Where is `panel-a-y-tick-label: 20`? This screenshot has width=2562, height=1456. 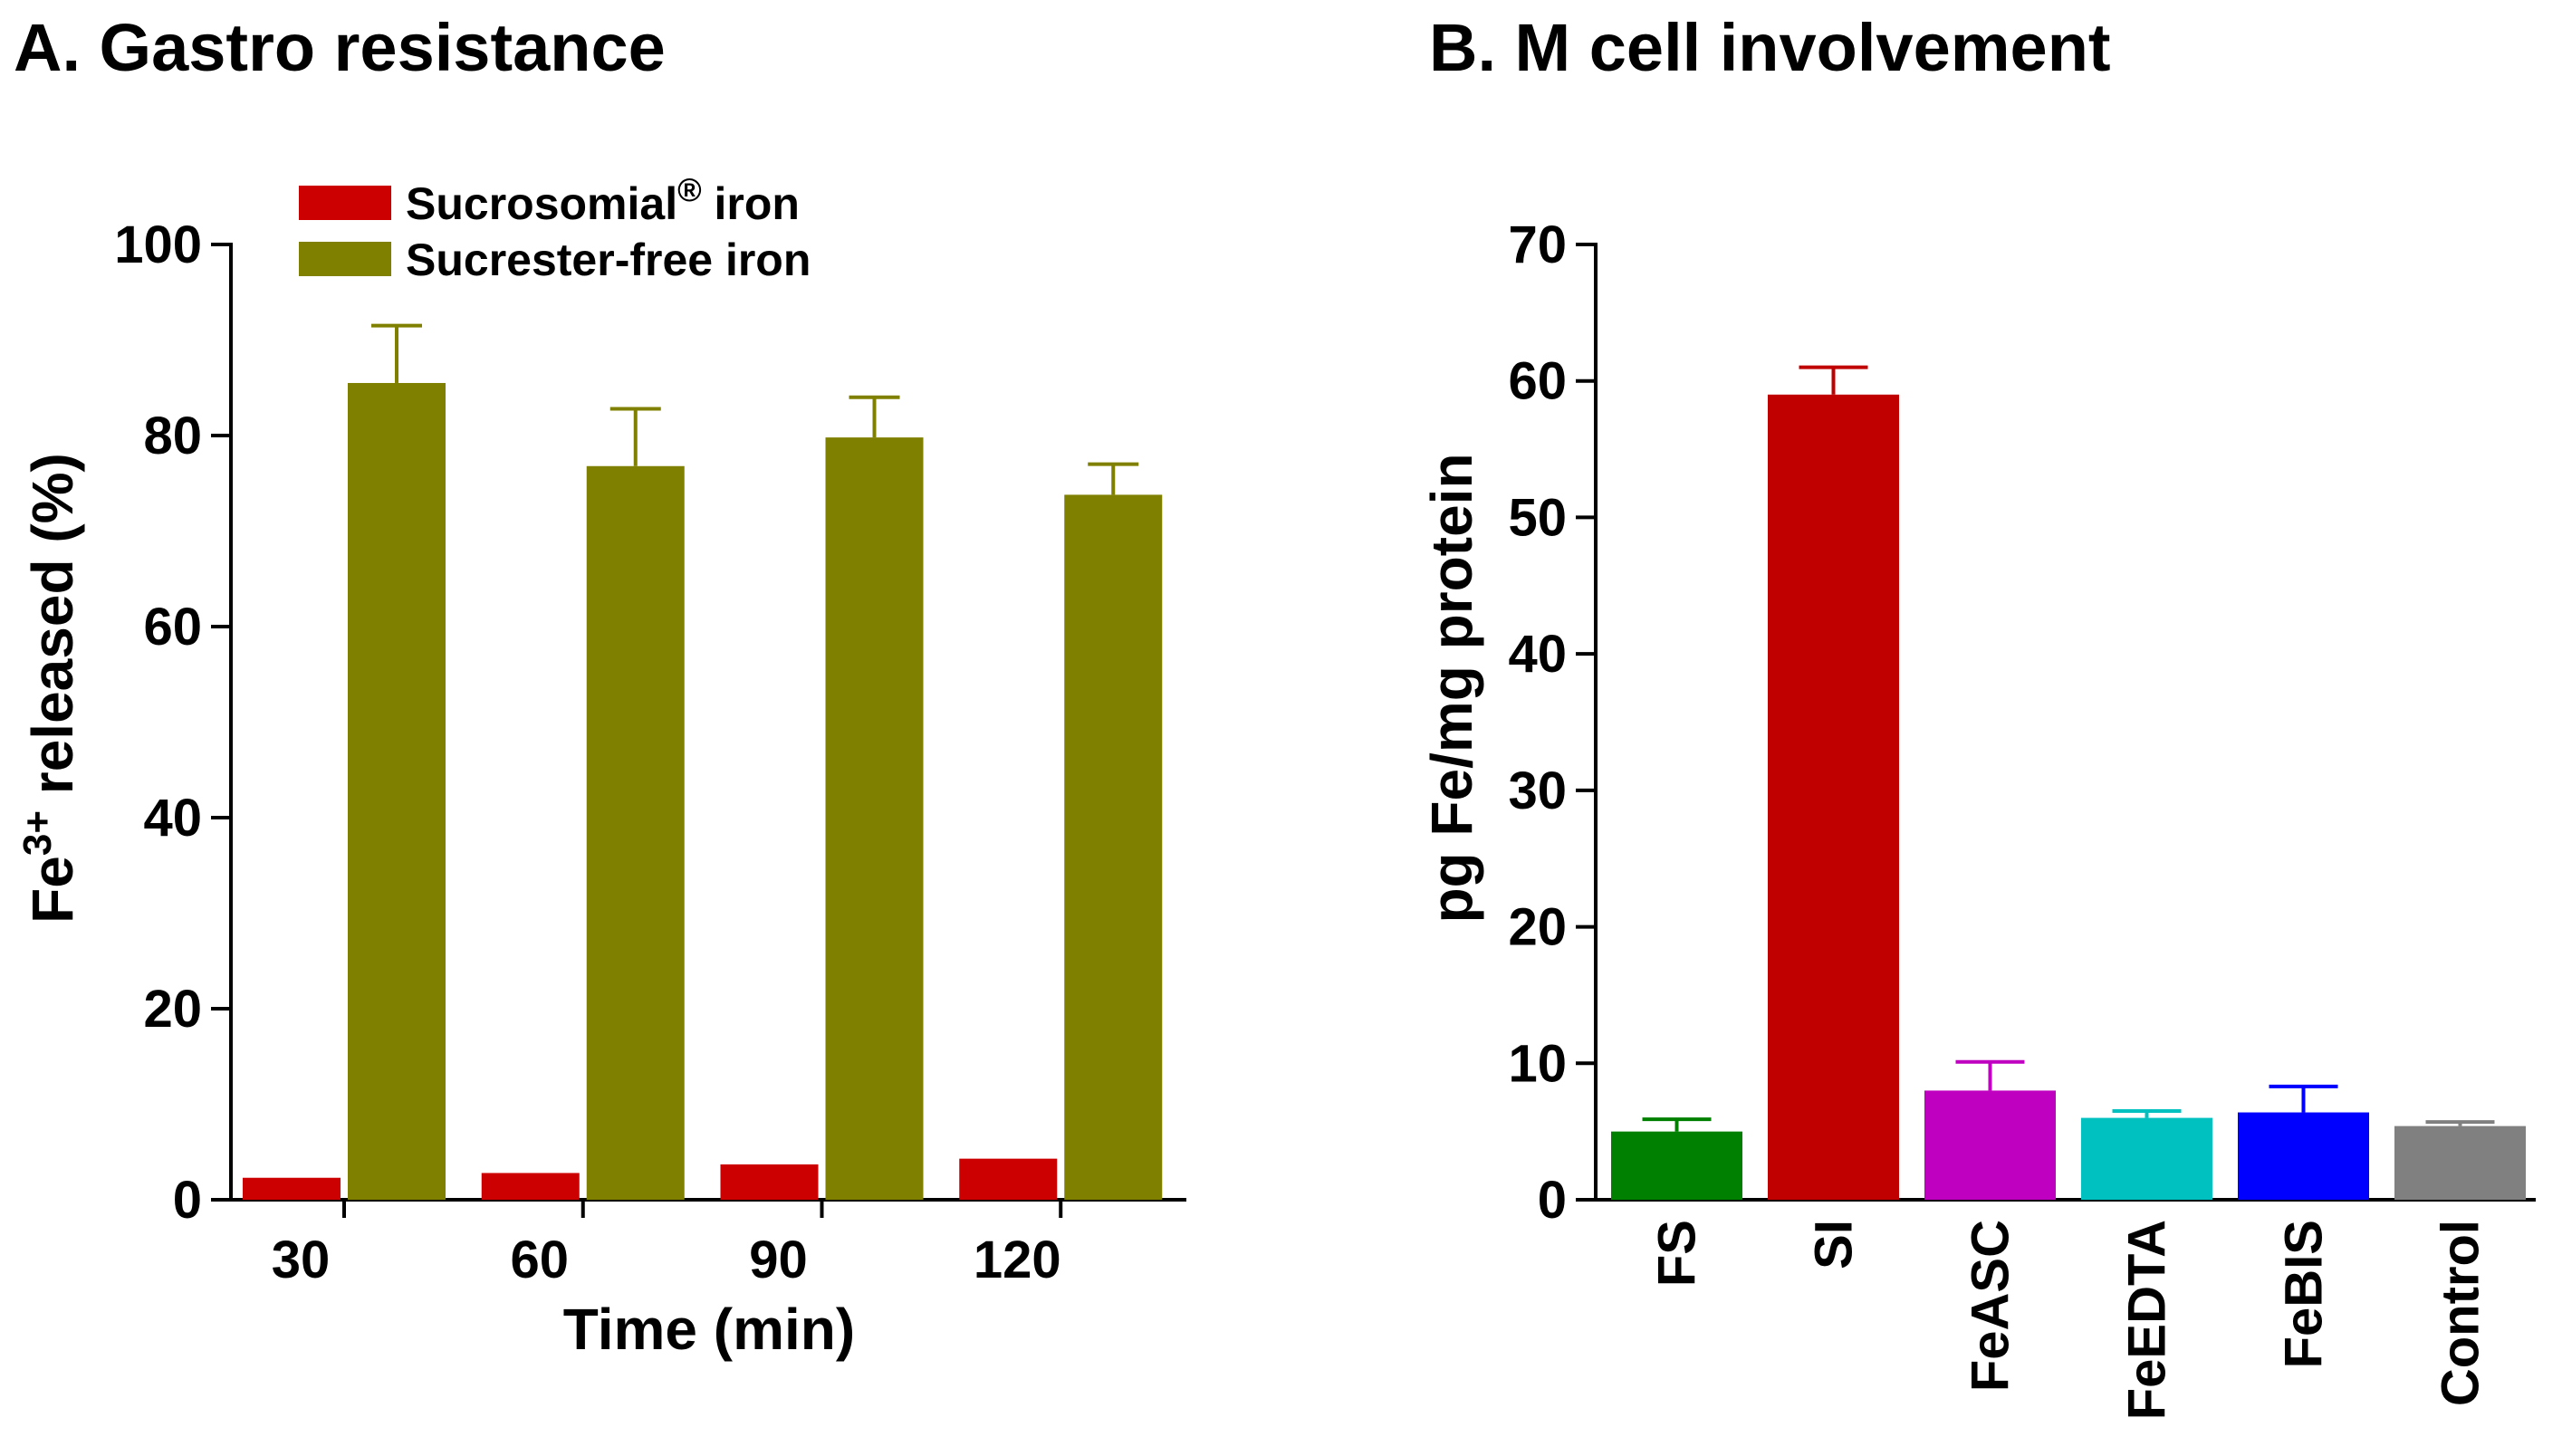 panel-a-y-tick-label: 20 is located at coordinates (172, 1009).